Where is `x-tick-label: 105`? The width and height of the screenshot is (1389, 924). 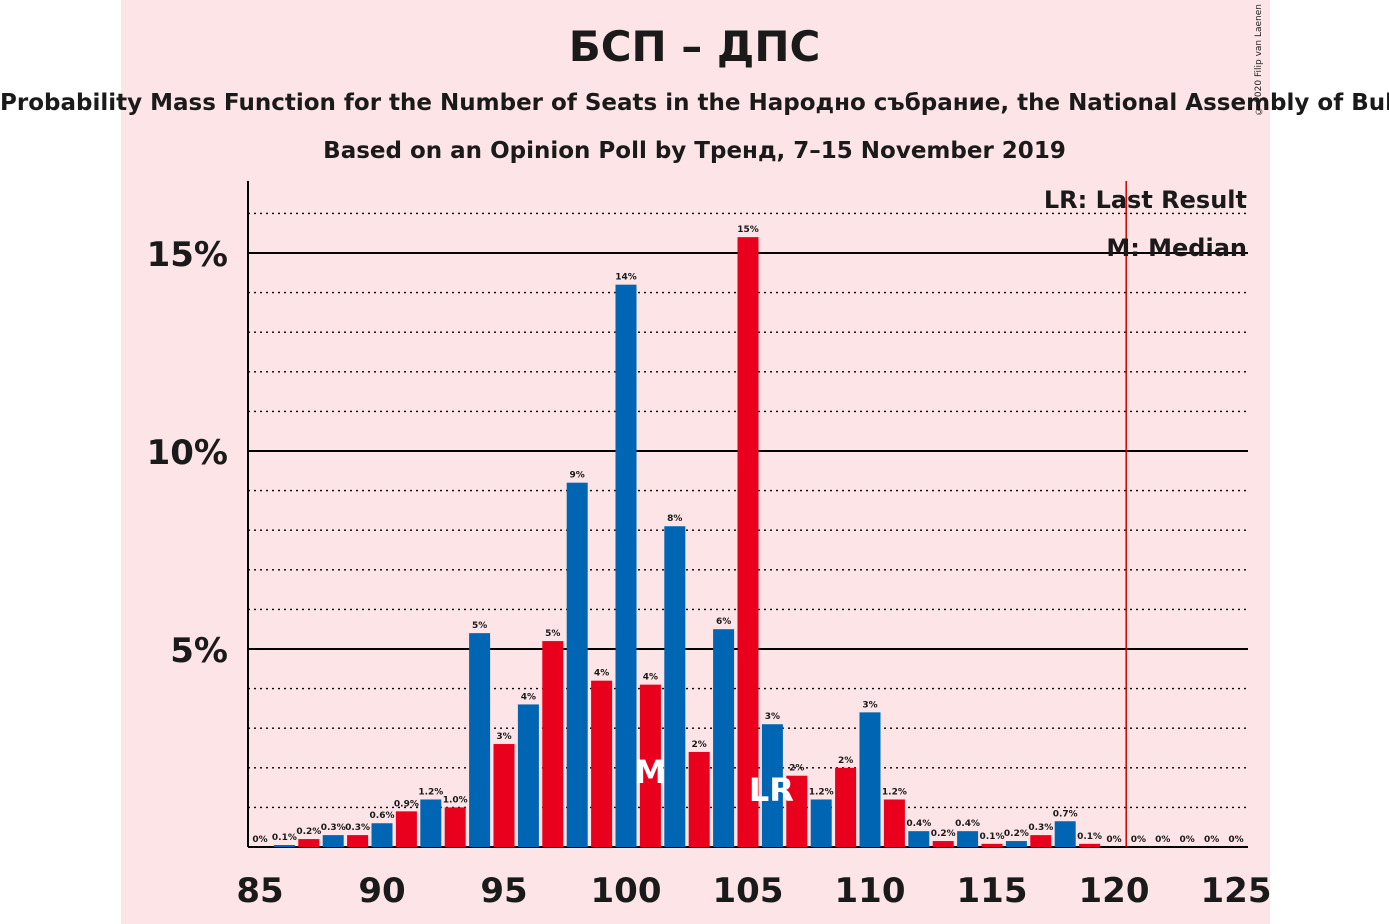 x-tick-label: 105 is located at coordinates (748, 891).